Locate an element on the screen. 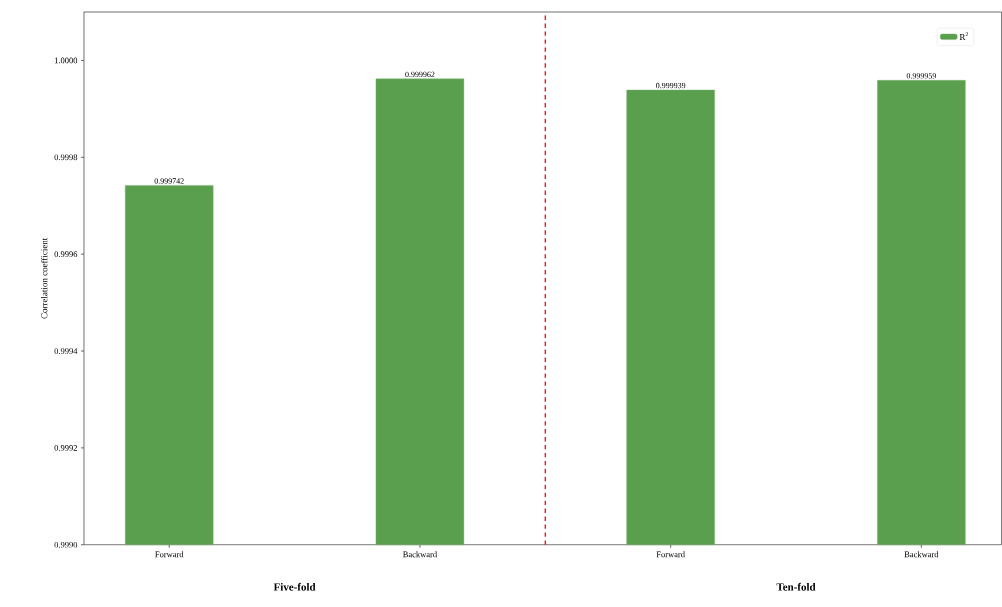 The image size is (1002, 607). y-tick-label: 0.9998 is located at coordinates (66, 157).